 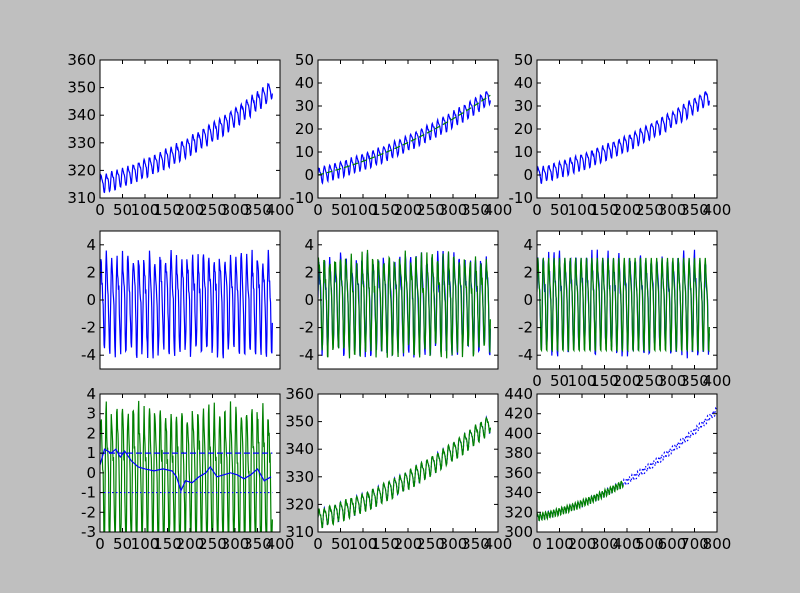 I want to click on x-tick-label: 700, so click(x=694, y=544).